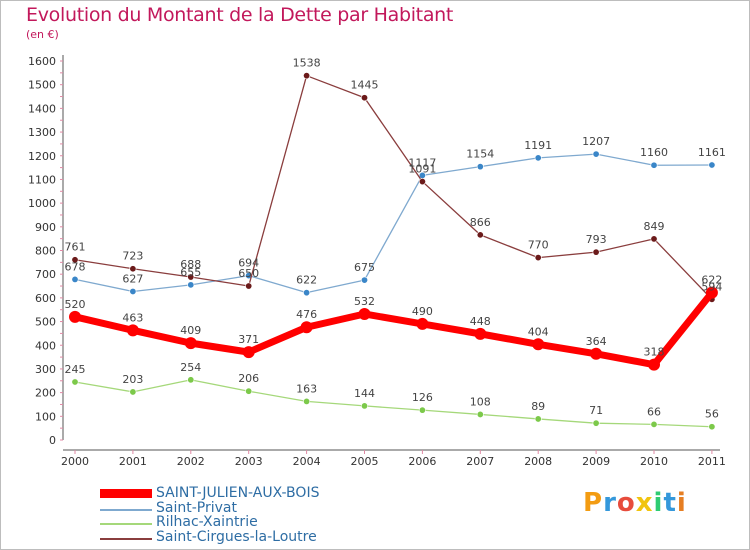  What do you see at coordinates (45, 322) in the screenshot?
I see `y-tick-label: 500` at bounding box center [45, 322].